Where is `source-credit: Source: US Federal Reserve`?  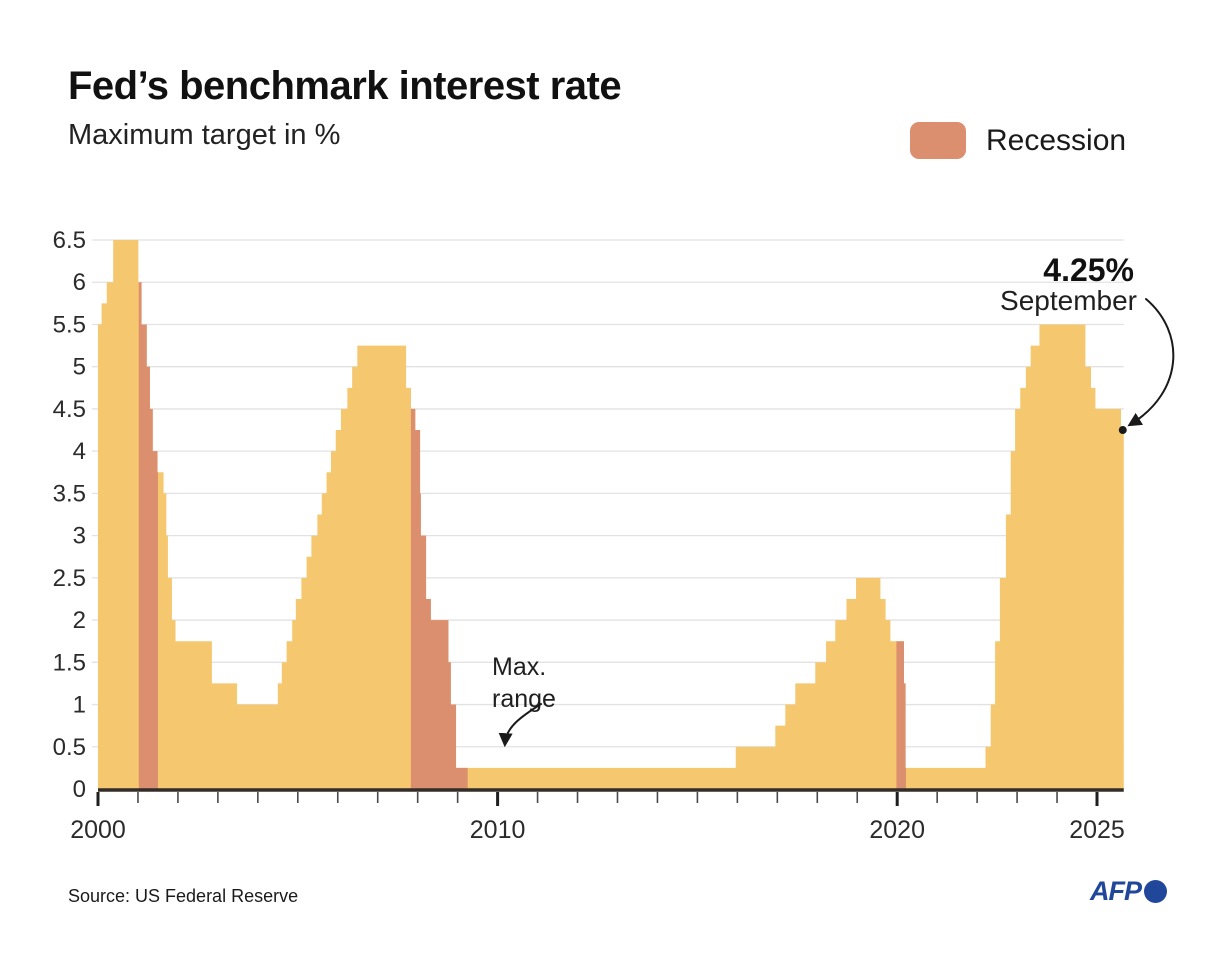 source-credit: Source: US Federal Reserve is located at coordinates (183, 896).